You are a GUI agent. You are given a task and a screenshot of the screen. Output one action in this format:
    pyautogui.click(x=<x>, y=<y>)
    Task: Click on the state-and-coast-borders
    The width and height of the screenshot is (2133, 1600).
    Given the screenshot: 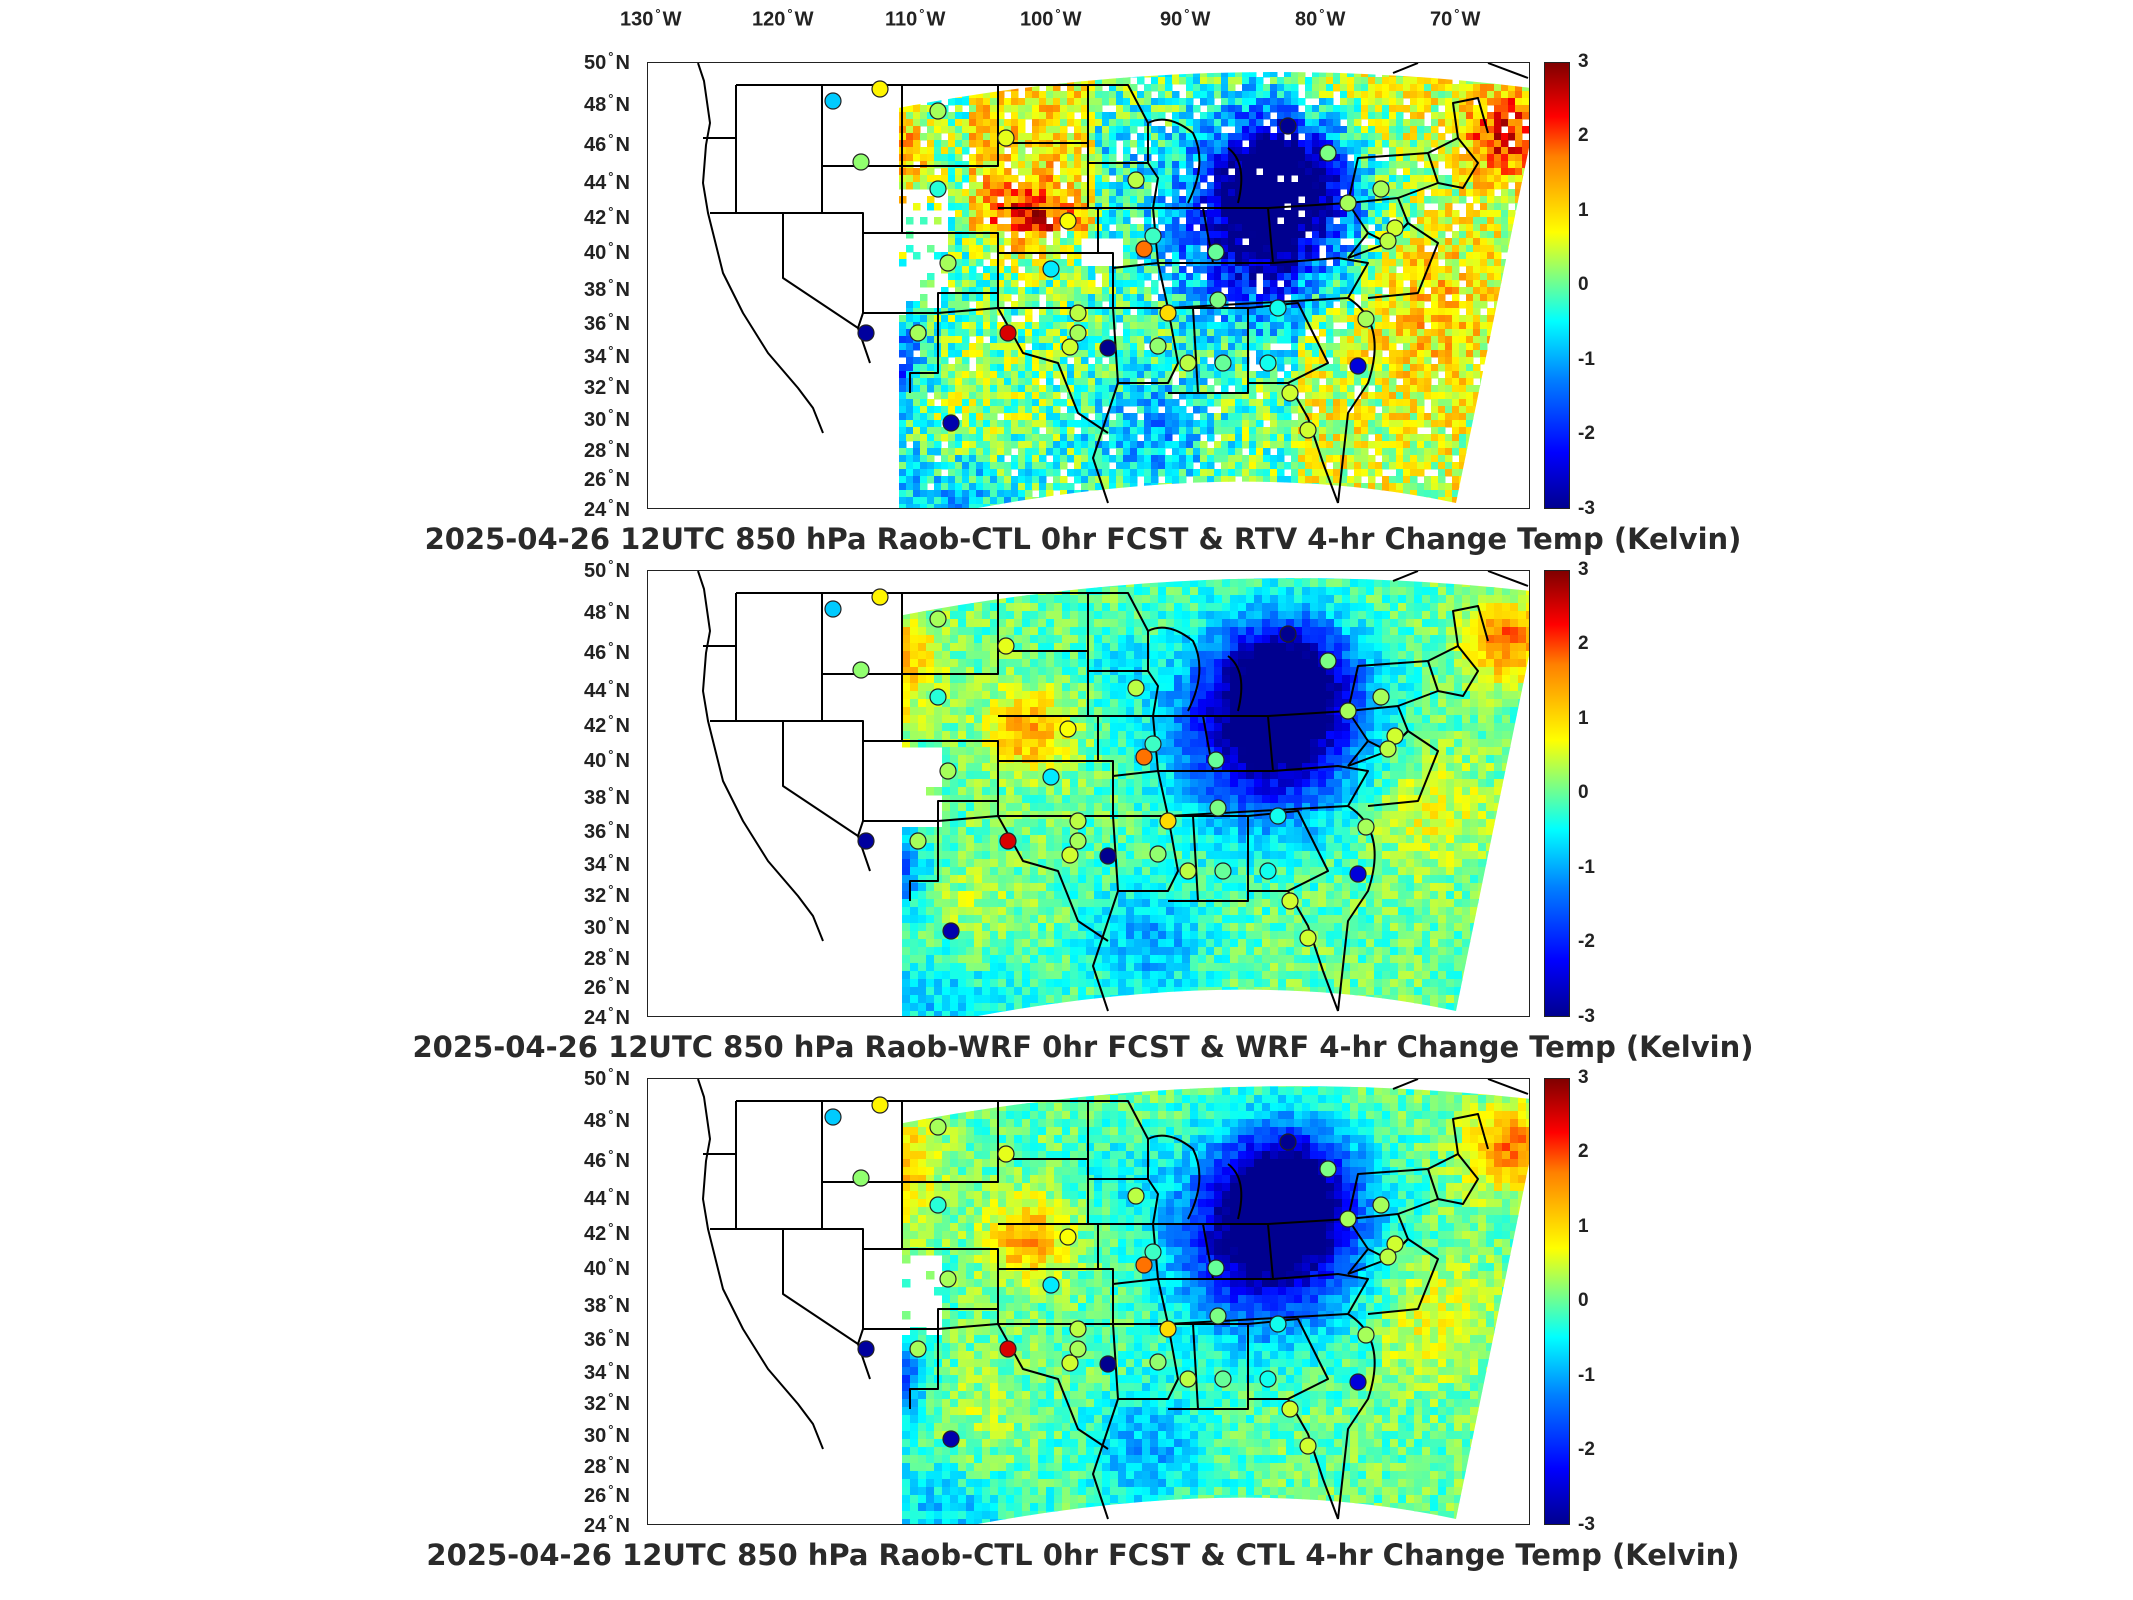 What is the action you would take?
    pyautogui.click(x=1113, y=1299)
    